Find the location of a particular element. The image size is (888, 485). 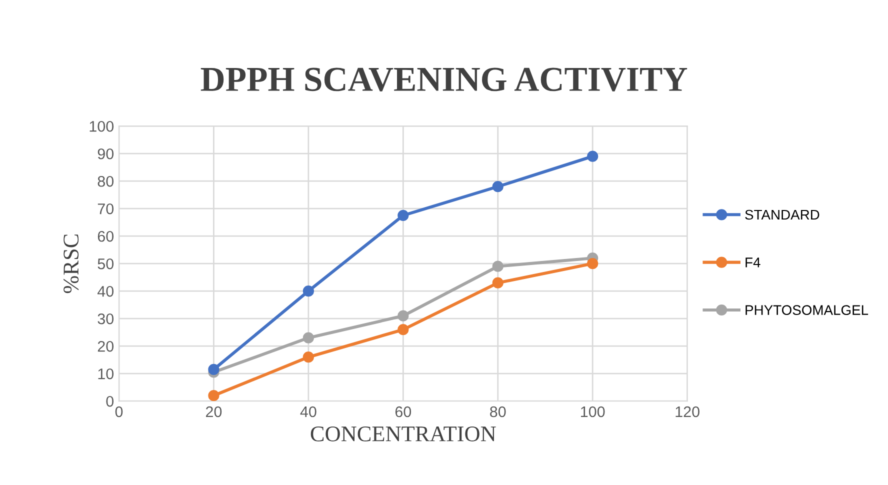

chart-title: DPPH SCAVENING ACTIVITY is located at coordinates (444, 80).